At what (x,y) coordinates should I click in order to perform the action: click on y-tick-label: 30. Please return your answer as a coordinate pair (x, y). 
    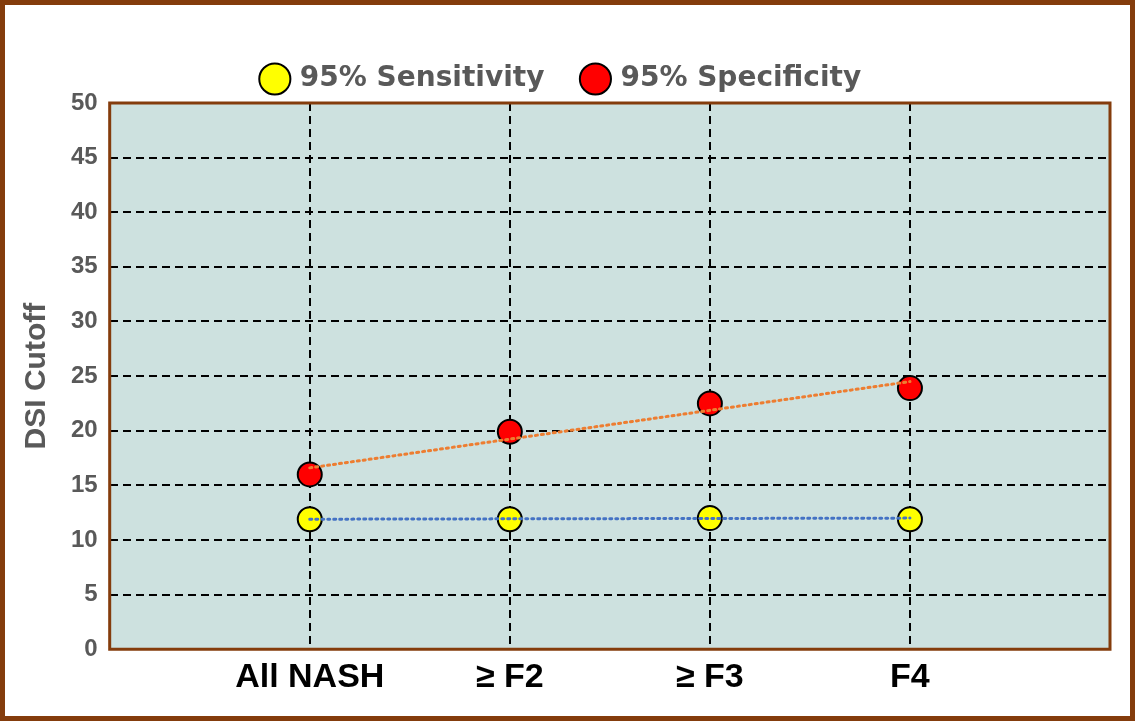
    Looking at the image, I should click on (84, 320).